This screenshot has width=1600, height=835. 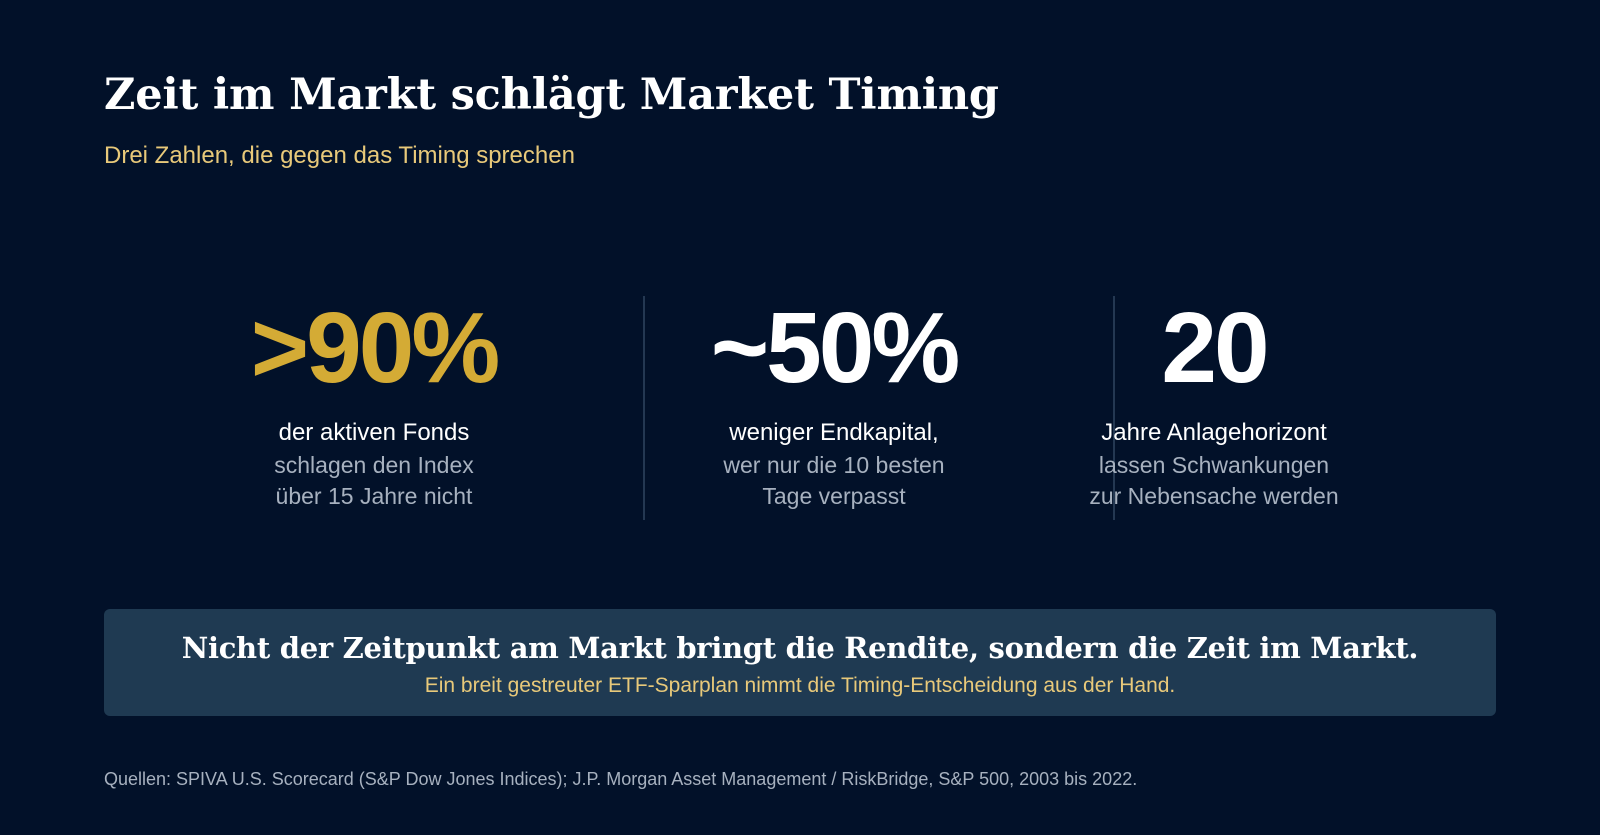 I want to click on stat-description-line: Tage verpasst, so click(x=834, y=496).